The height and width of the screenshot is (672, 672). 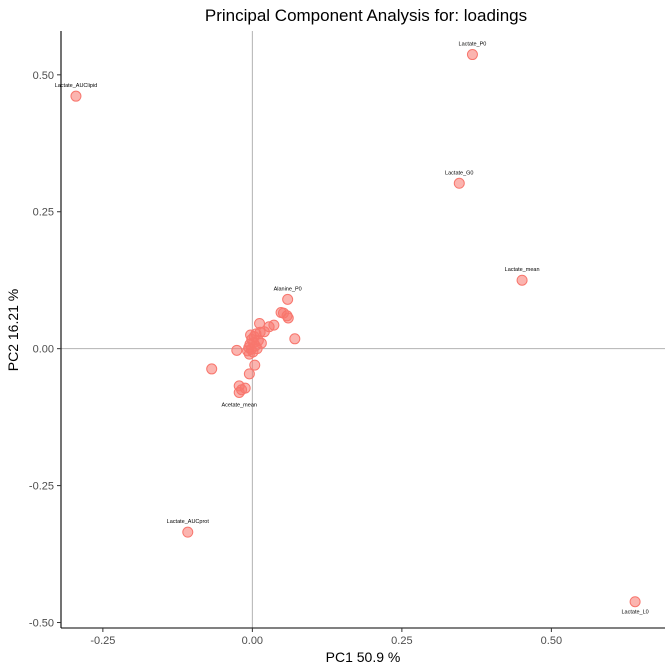 What do you see at coordinates (102, 641) in the screenshot?
I see `x-tick-label: -0.25` at bounding box center [102, 641].